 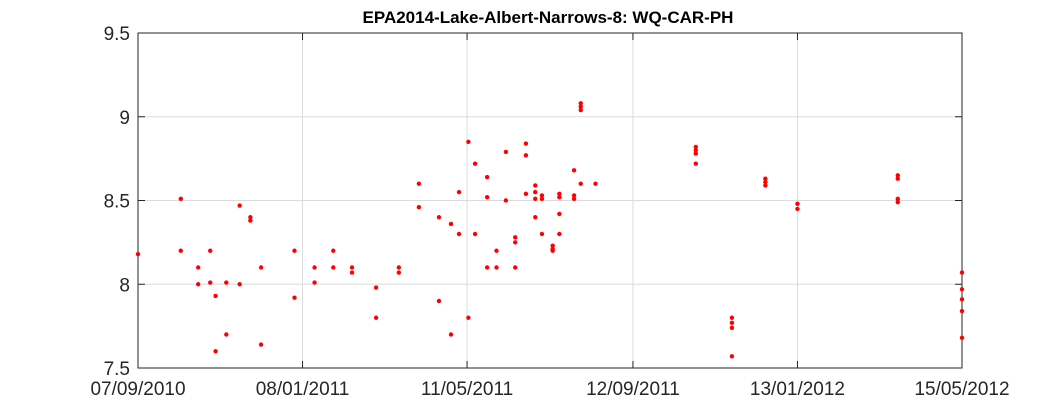 What do you see at coordinates (548, 17) in the screenshot?
I see `chart-title: EPA2014-Lake-Albert-Narrows-8: WQ-CAR-PH` at bounding box center [548, 17].